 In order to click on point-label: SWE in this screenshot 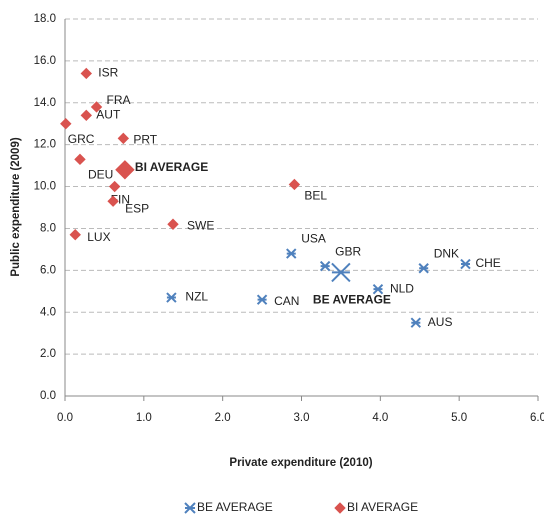, I will do `click(200, 225)`.